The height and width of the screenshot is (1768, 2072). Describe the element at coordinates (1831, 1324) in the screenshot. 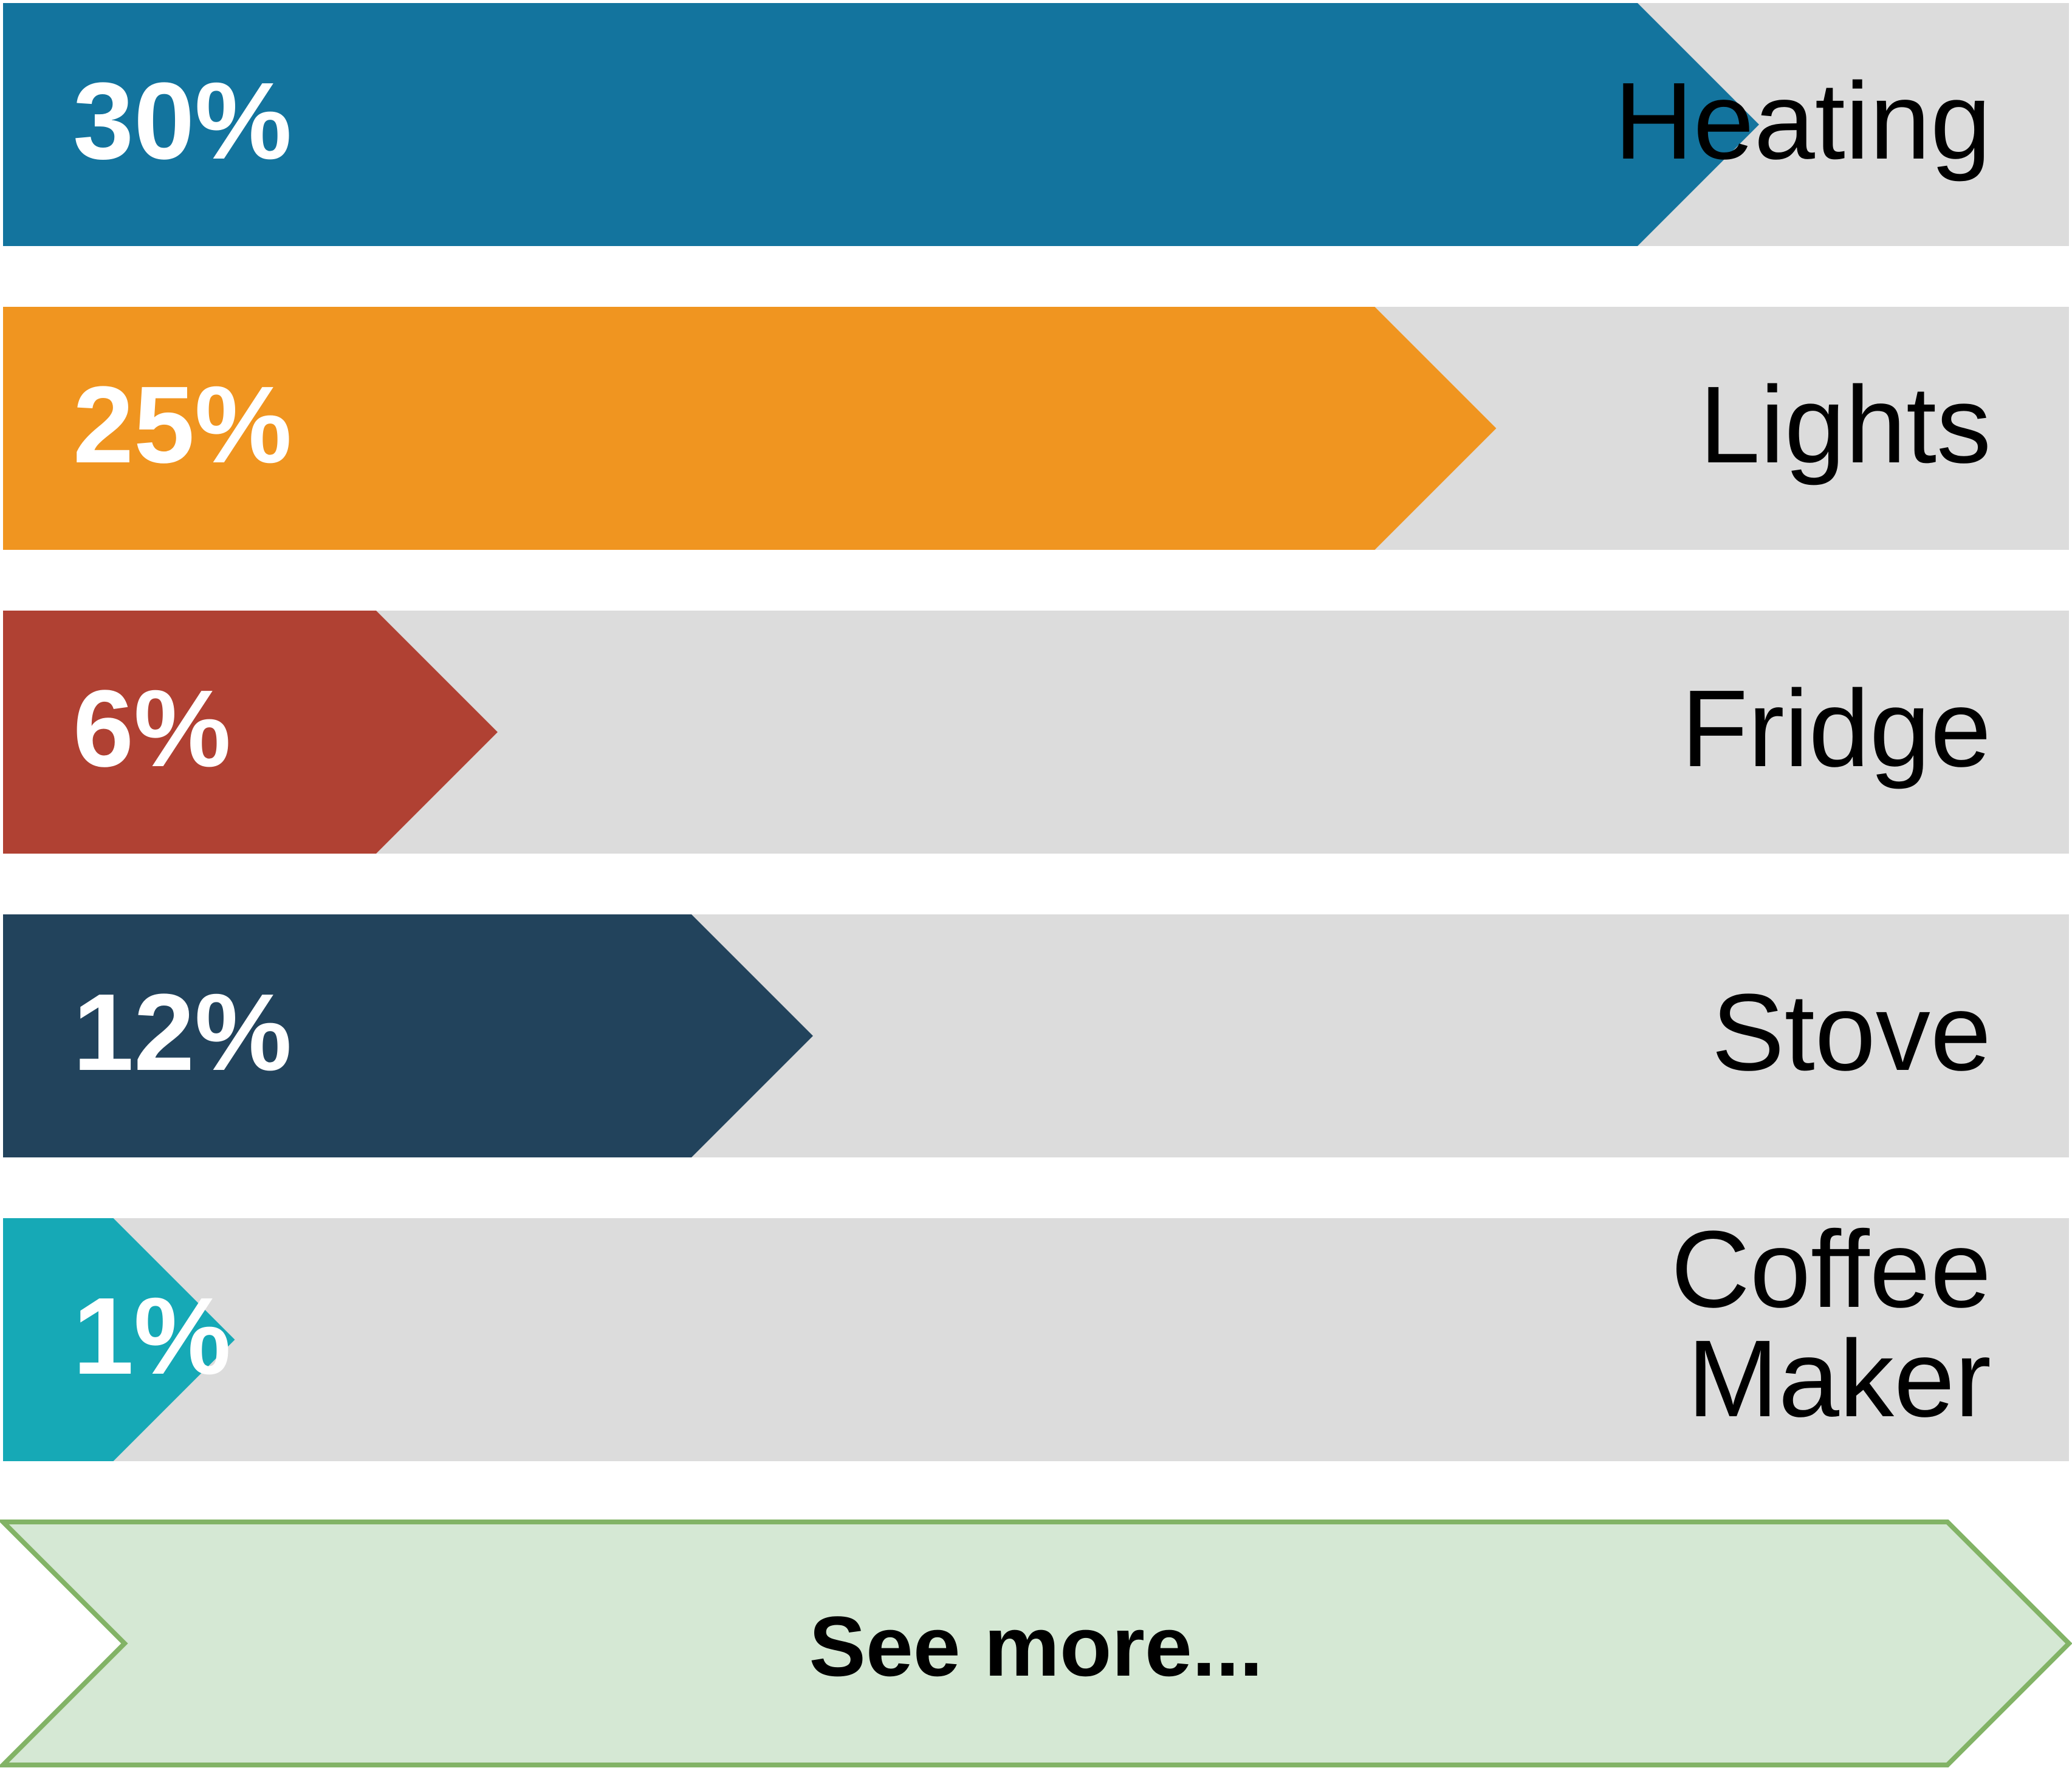

I see `row-label-coffee-maker: Coffee Maker` at that location.